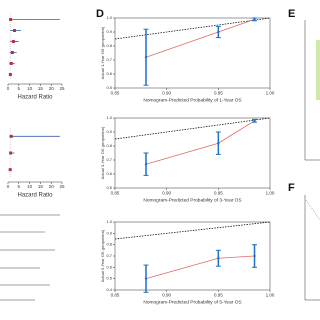 This screenshot has width=320, height=320. What do you see at coordinates (312, 90) in the screenshot?
I see `partial-panel-e` at bounding box center [312, 90].